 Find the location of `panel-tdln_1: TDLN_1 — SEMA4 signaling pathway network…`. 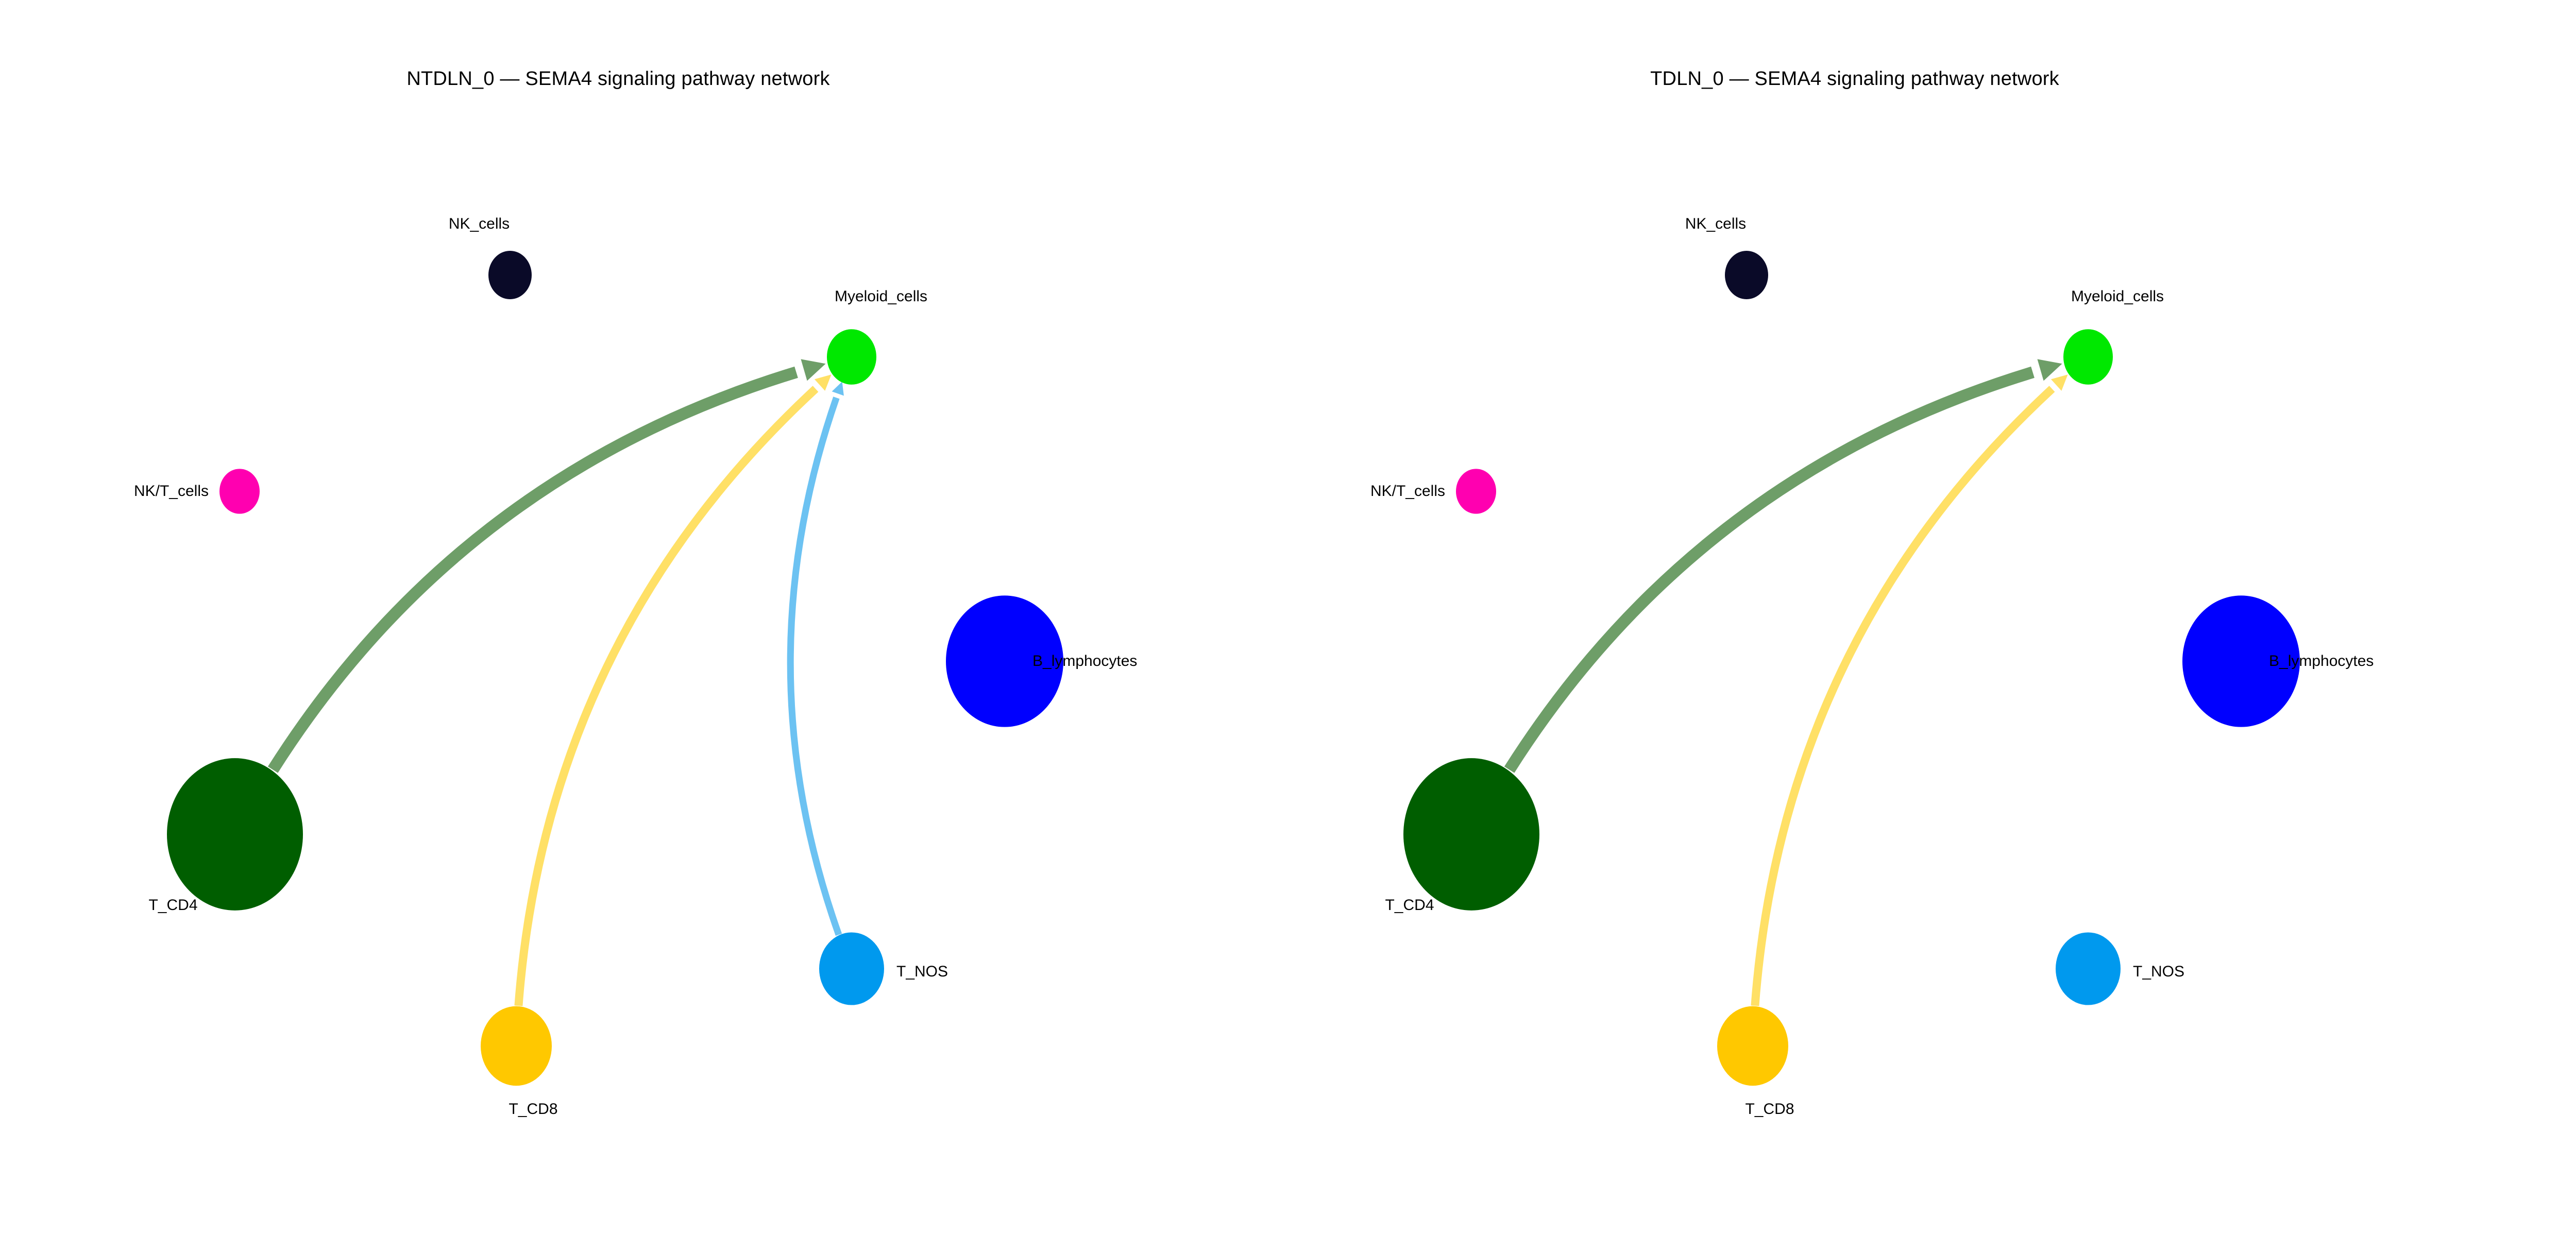

panel-tdln_1: TDLN_1 — SEMA4 signaling pathway network… is located at coordinates (2524, 618).